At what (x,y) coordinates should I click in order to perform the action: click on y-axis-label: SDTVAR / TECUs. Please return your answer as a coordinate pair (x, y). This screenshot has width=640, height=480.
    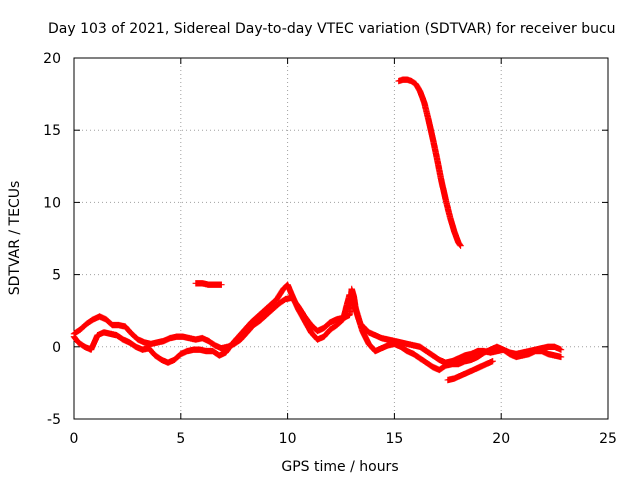
    Looking at the image, I should click on (15, 238).